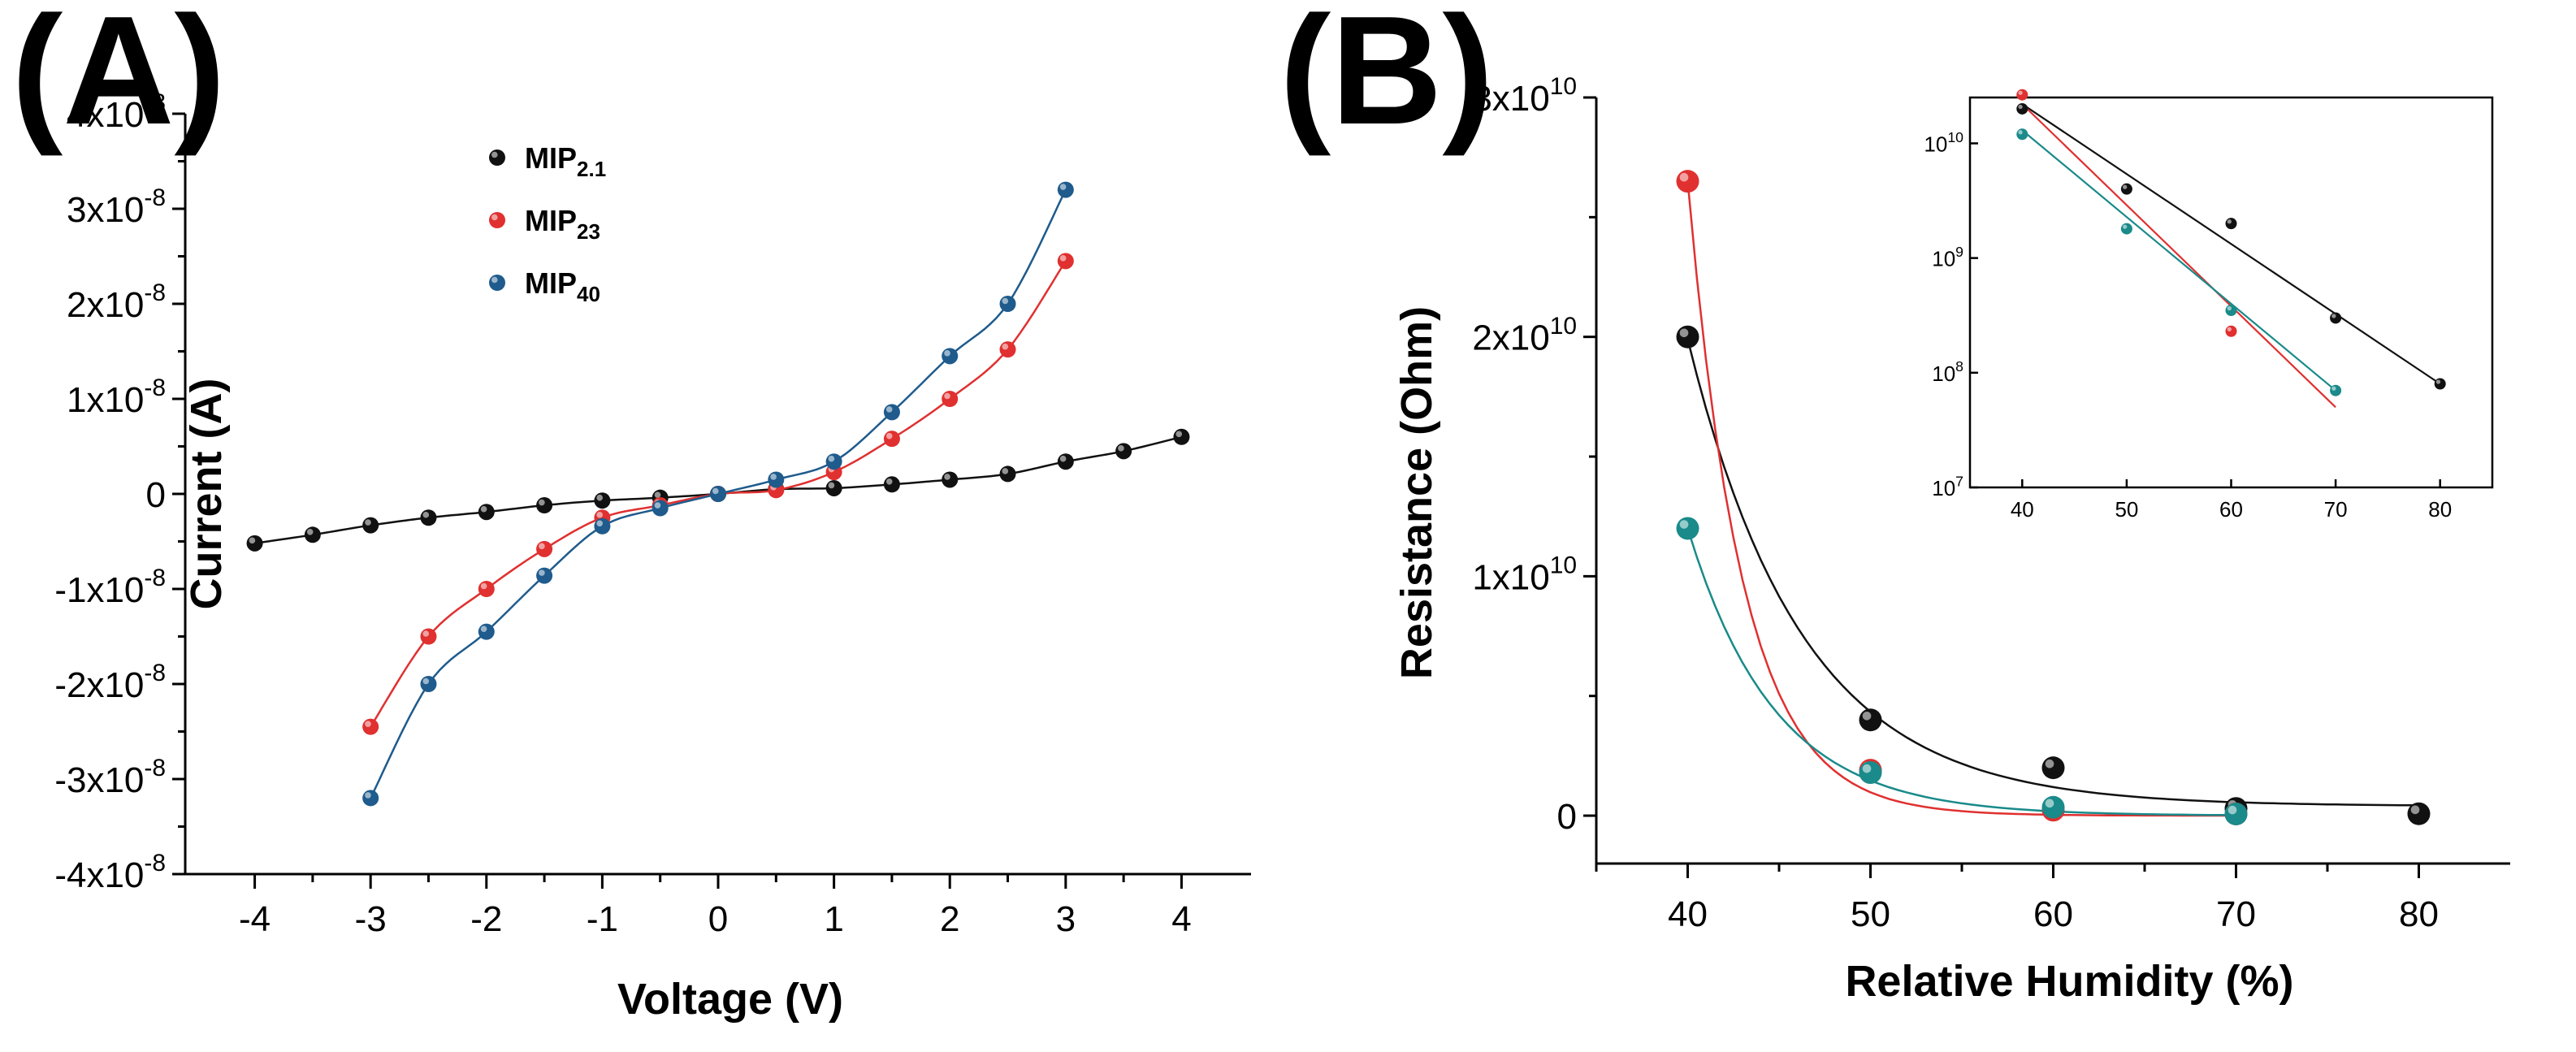 Image resolution: width=2576 pixels, height=1052 pixels. What do you see at coordinates (118, 78) in the screenshot?
I see `panel-label-a: (A)` at bounding box center [118, 78].